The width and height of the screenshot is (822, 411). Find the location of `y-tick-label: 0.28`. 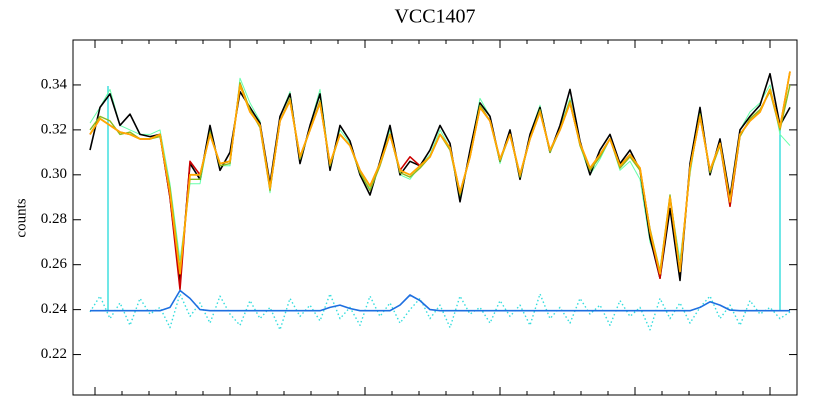

y-tick-label: 0.28 is located at coordinates (54, 219).